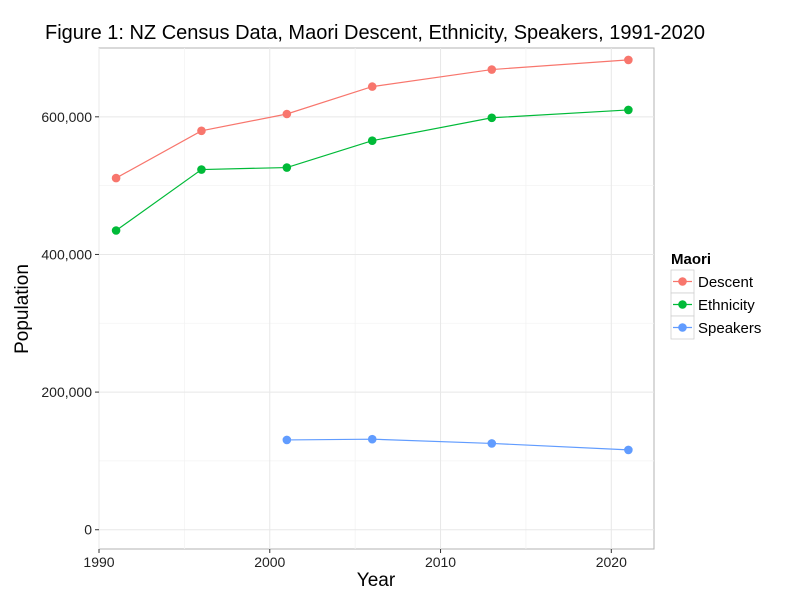  What do you see at coordinates (269, 562) in the screenshot?
I see `x-tick-label: 2000` at bounding box center [269, 562].